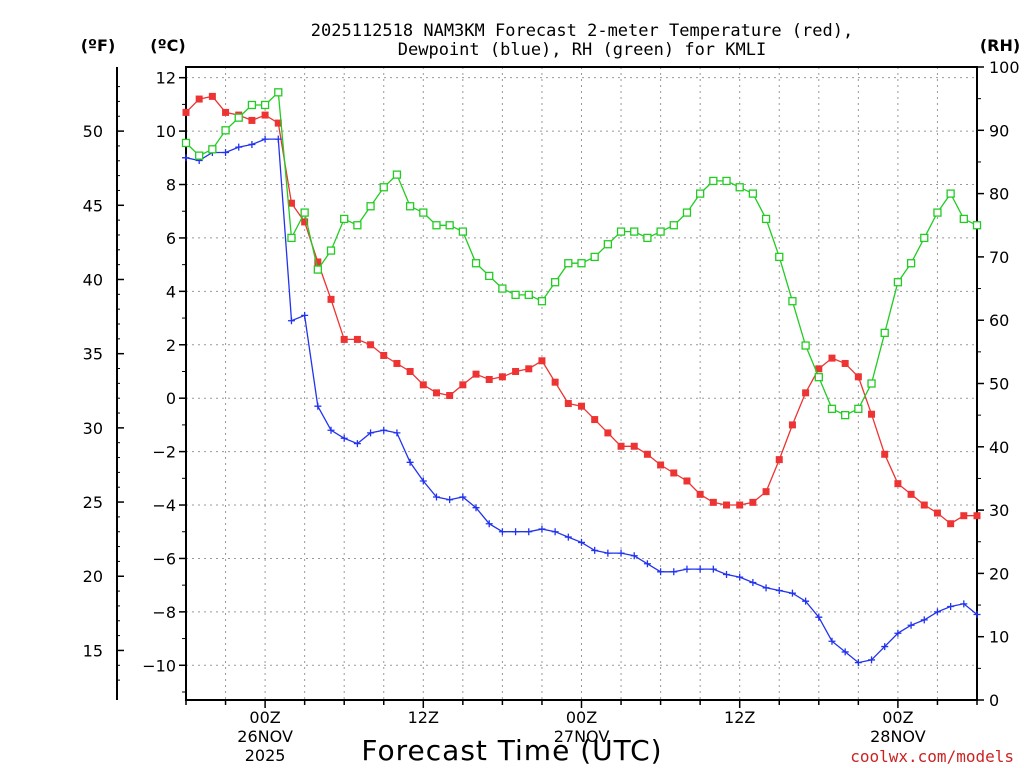 The width and height of the screenshot is (1024, 768). I want to click on chart-title-line2: Dewpoint (blue), RH (green) for KMLI, so click(582, 50).